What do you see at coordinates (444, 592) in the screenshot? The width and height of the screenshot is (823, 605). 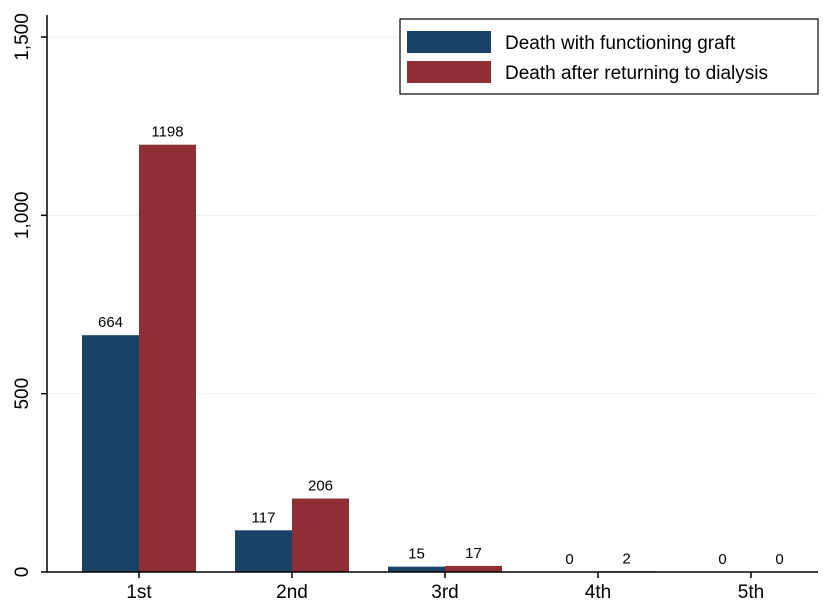 I see `x-tick-label: 3rd` at bounding box center [444, 592].